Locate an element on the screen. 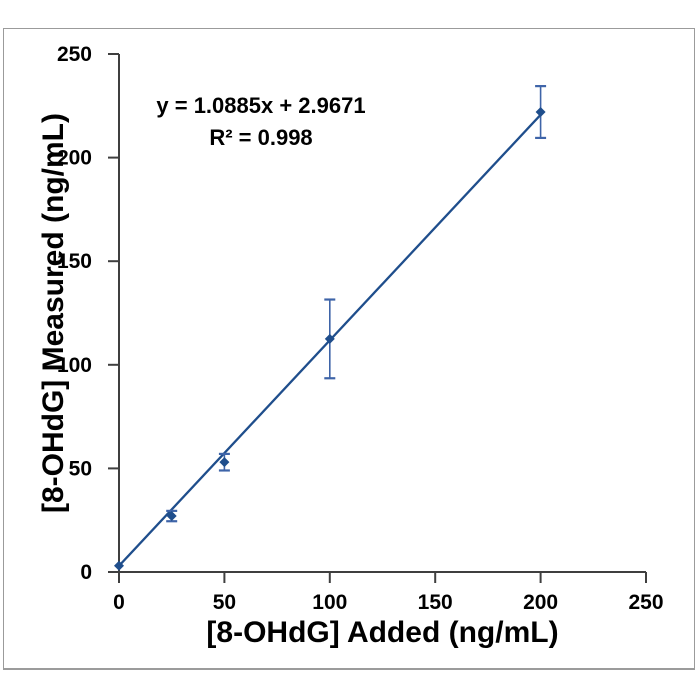  x-tick-label: 150 is located at coordinates (435, 602).